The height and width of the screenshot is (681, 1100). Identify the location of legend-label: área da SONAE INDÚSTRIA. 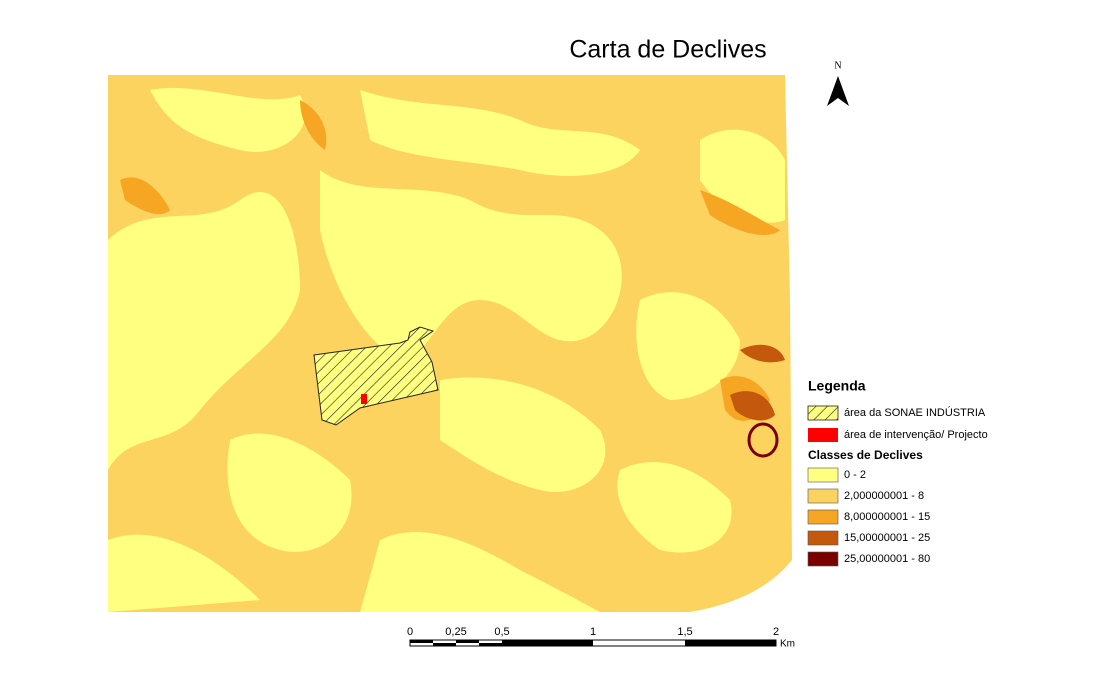
(915, 412).